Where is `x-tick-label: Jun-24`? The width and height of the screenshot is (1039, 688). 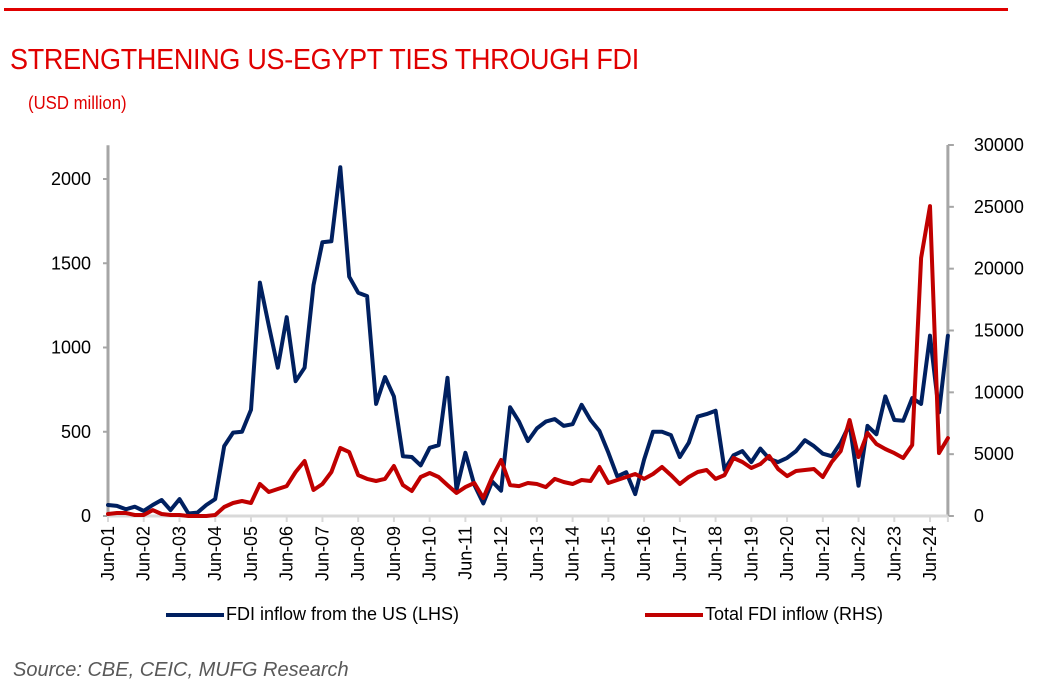
x-tick-label: Jun-24 is located at coordinates (930, 553).